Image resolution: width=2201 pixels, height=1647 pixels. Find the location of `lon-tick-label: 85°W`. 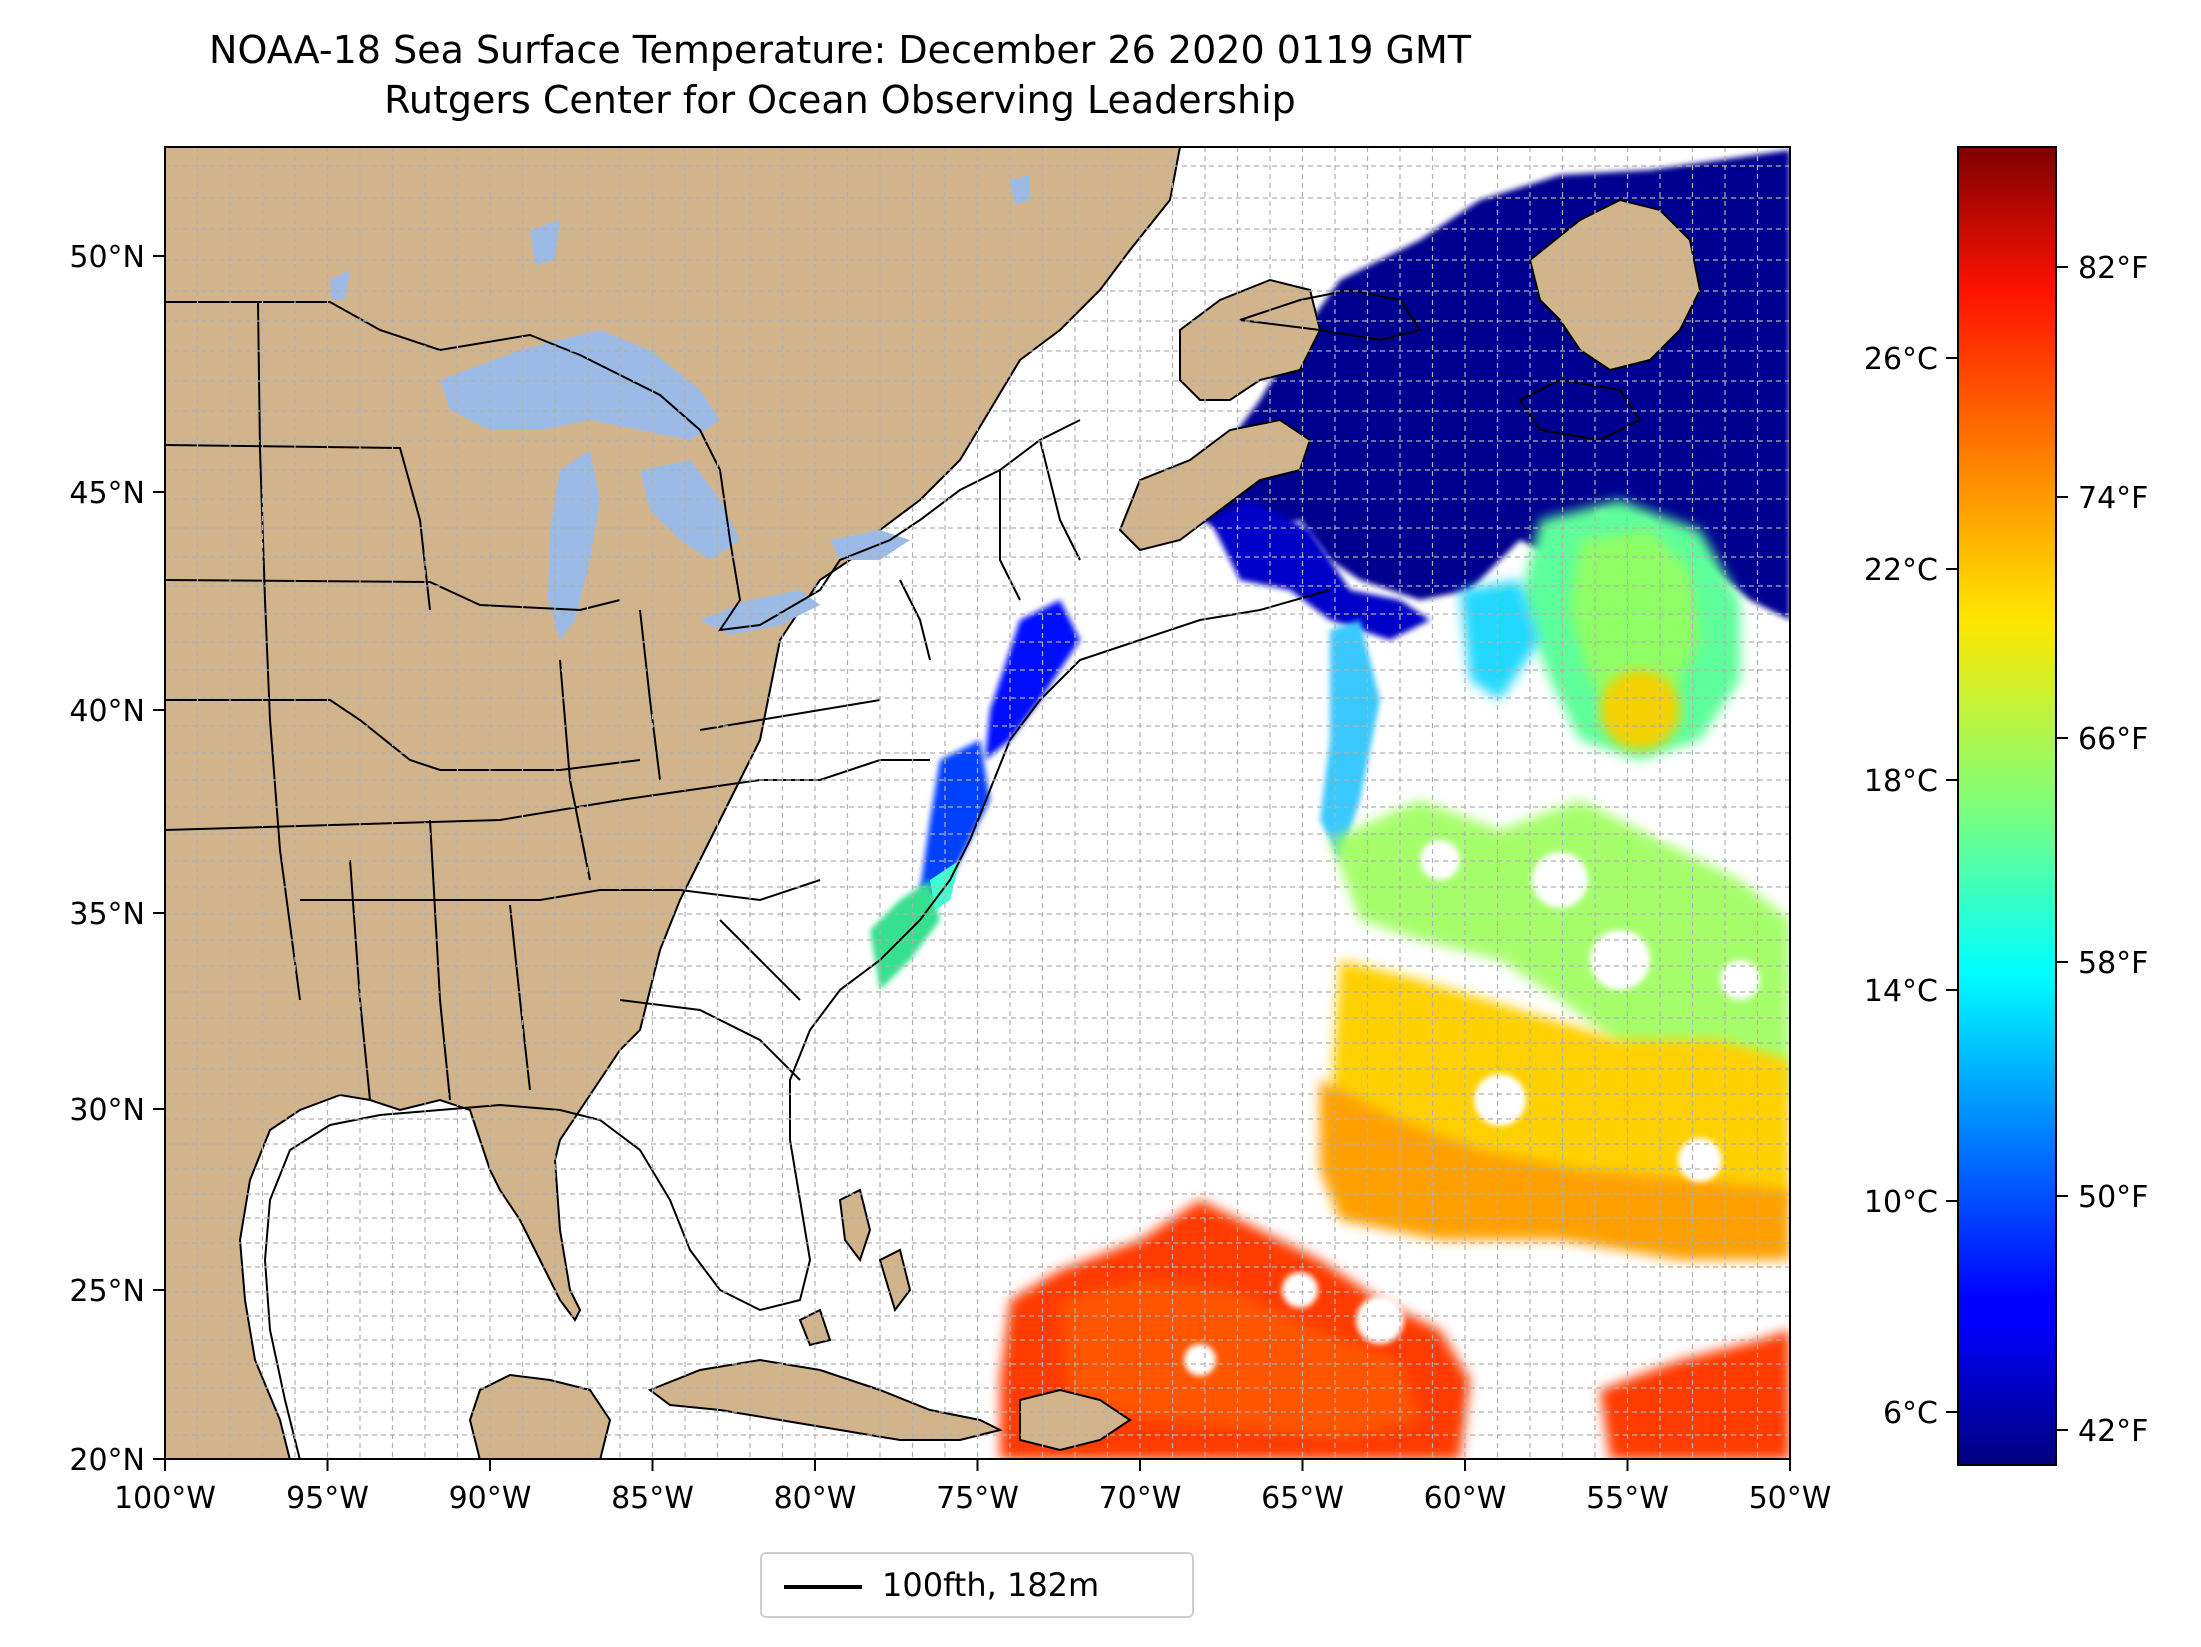

lon-tick-label: 85°W is located at coordinates (652, 1498).